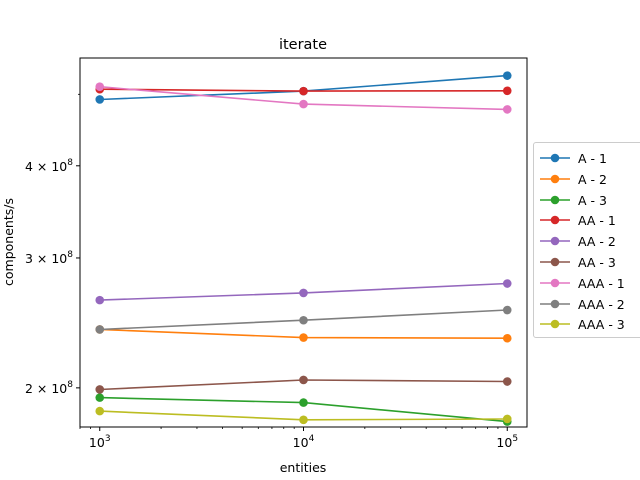  I want to click on legend-label: AAA - 2, so click(601, 304).